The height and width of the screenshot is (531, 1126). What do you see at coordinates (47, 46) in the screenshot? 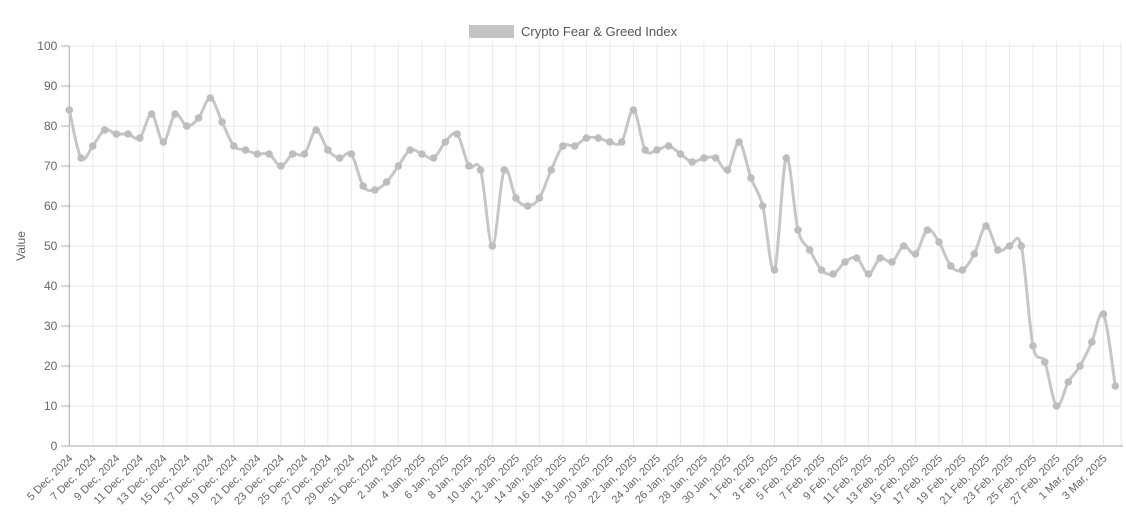
I see `y-tick-label: 100` at bounding box center [47, 46].